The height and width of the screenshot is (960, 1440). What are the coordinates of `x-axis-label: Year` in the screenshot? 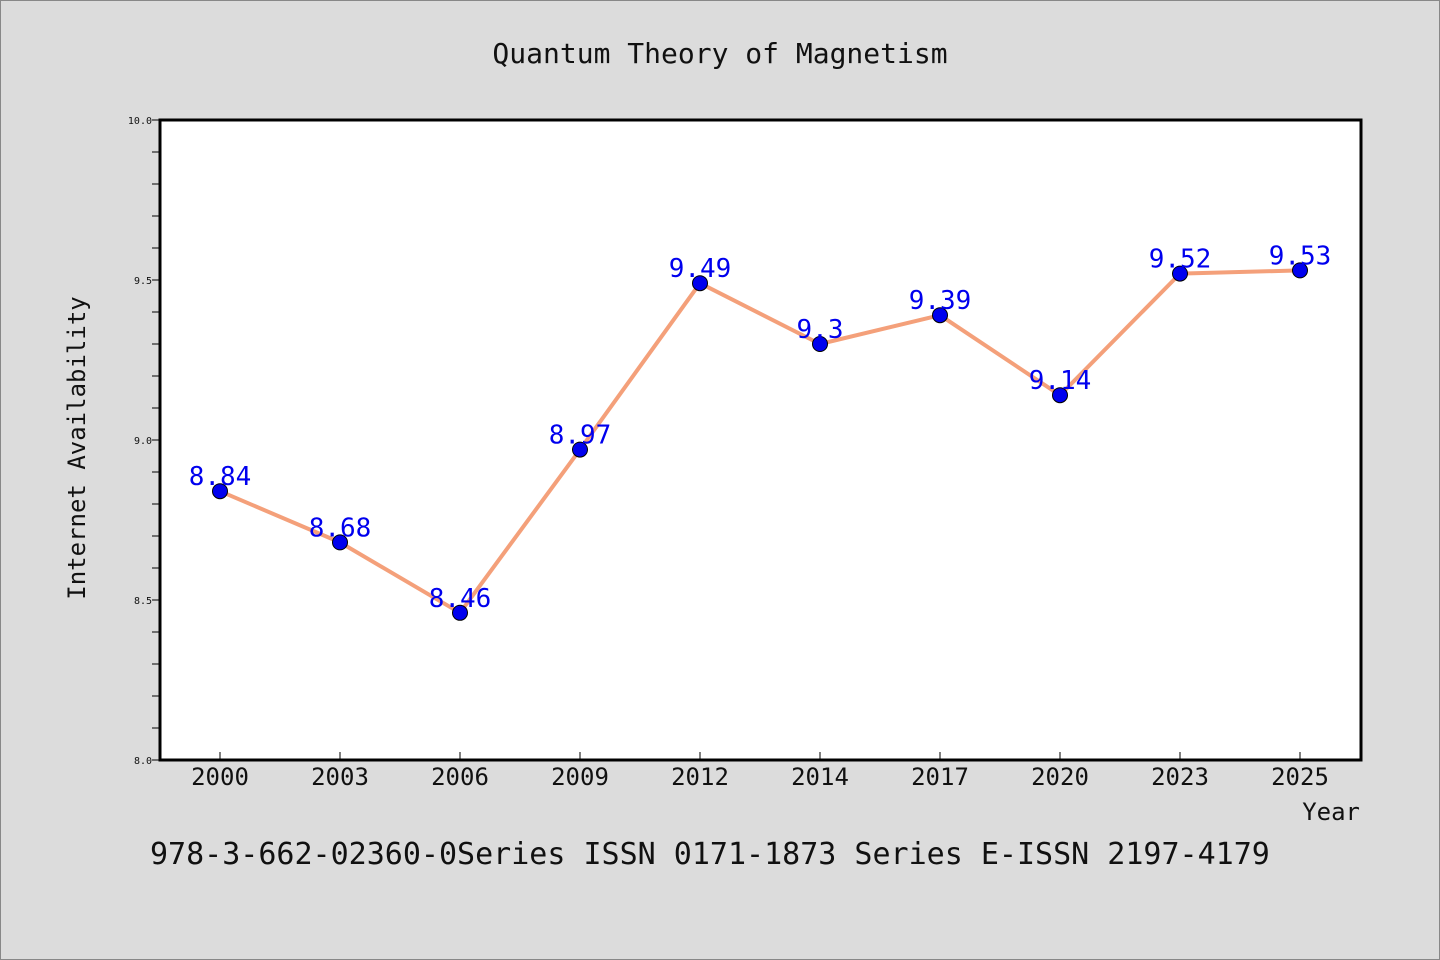 It's located at (1331, 812).